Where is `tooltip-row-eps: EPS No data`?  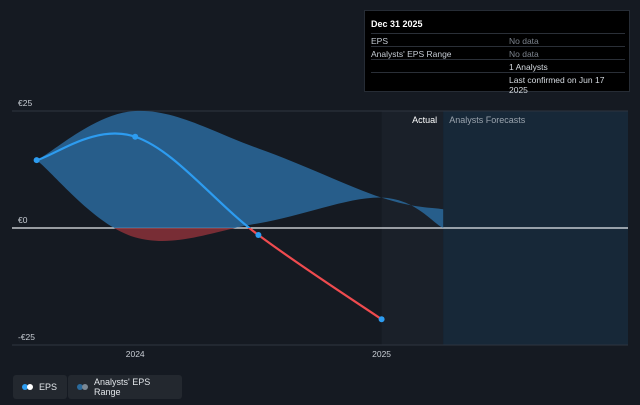
tooltip-row-eps: EPS No data is located at coordinates (498, 39).